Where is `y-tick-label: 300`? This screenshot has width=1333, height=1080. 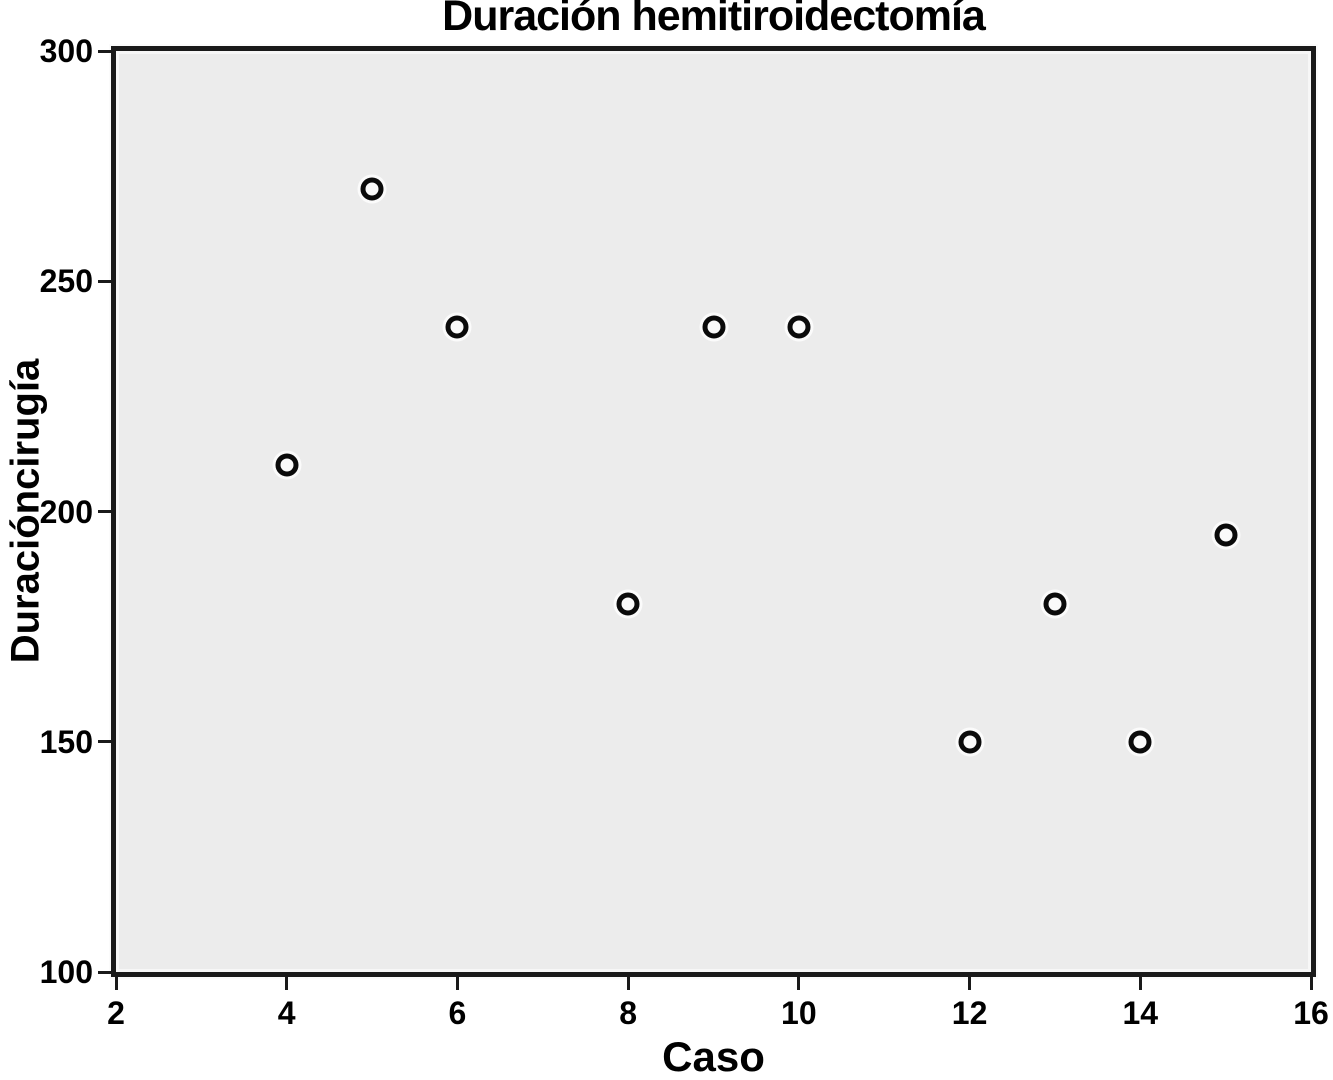
y-tick-label: 300 is located at coordinates (66, 51).